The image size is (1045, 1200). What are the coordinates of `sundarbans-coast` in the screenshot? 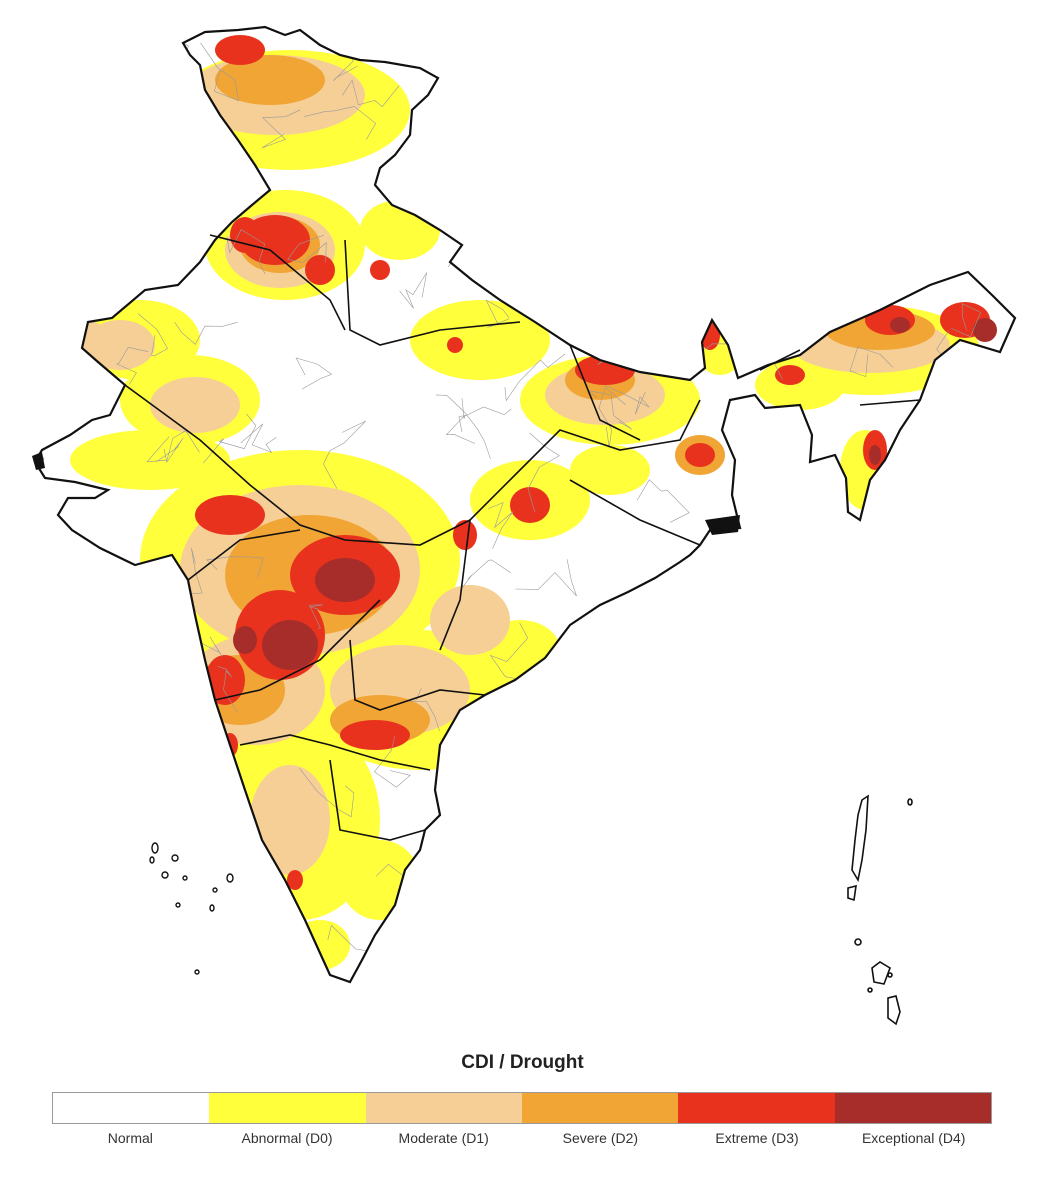 It's located at (722, 525).